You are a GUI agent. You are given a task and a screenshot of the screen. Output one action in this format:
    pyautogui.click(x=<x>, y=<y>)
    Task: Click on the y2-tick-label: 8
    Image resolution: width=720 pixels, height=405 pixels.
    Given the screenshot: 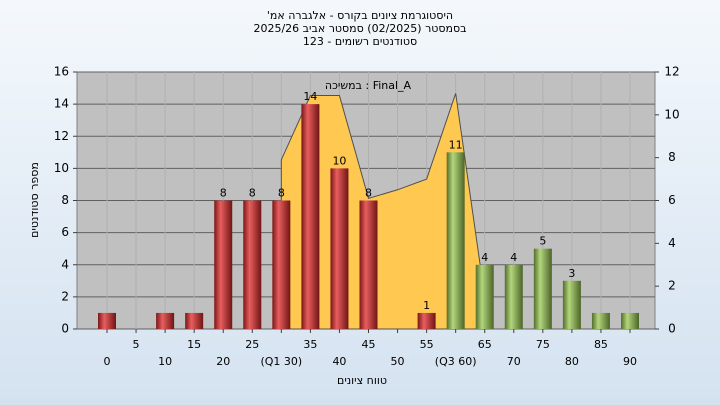 What is the action you would take?
    pyautogui.click(x=672, y=157)
    